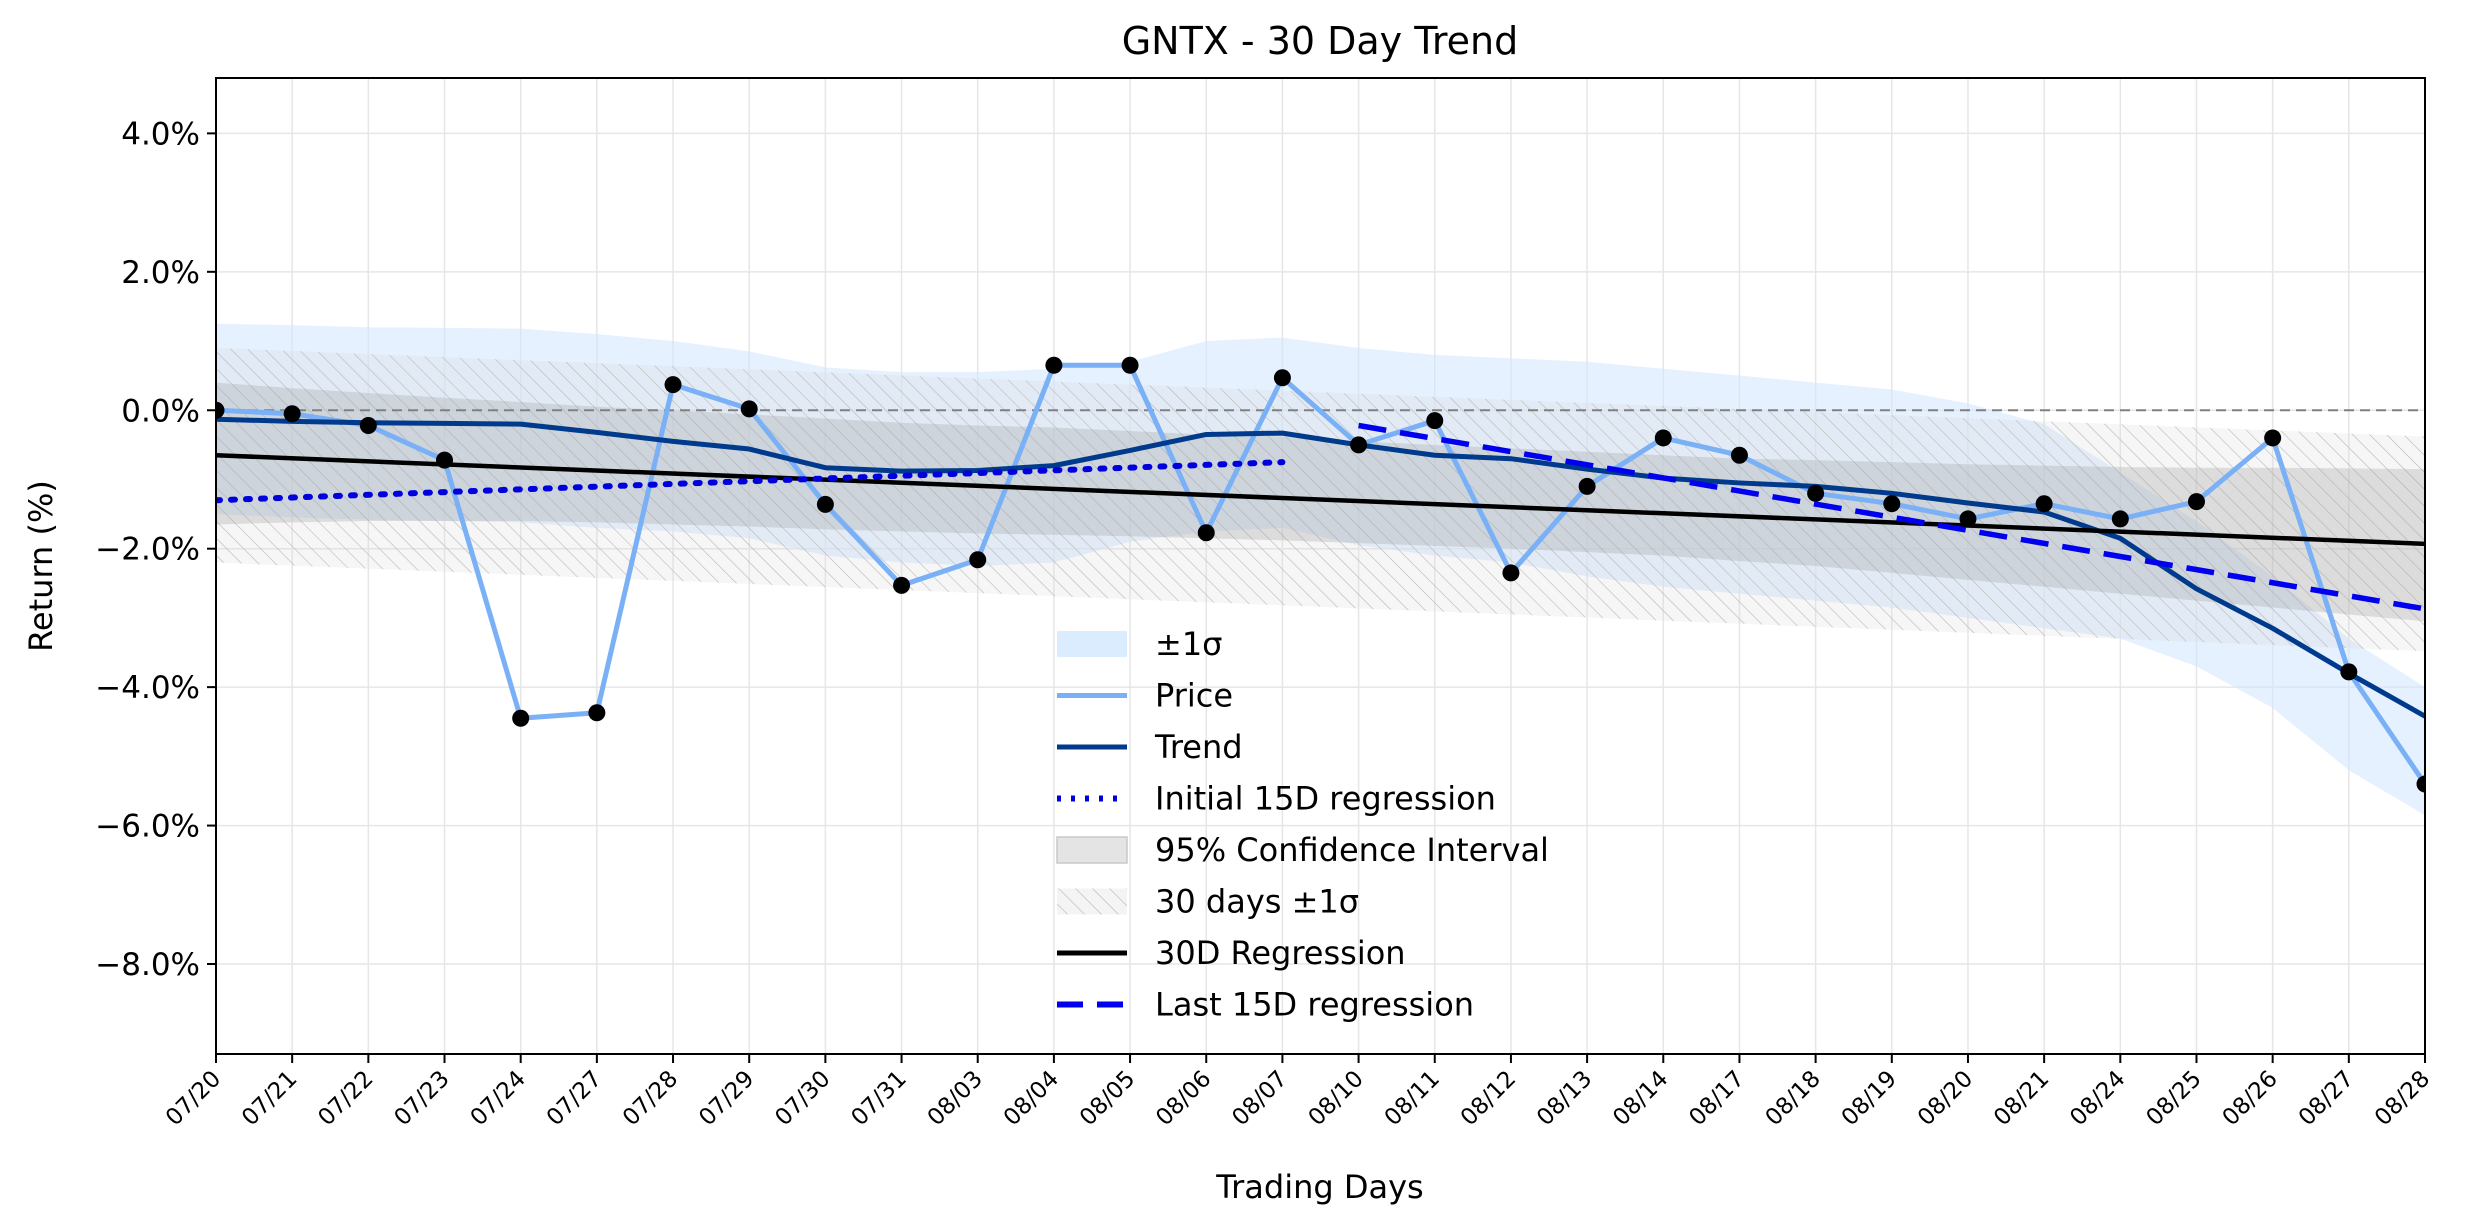  I want to click on x-tick-label: 08/25, so click(2173, 1098).